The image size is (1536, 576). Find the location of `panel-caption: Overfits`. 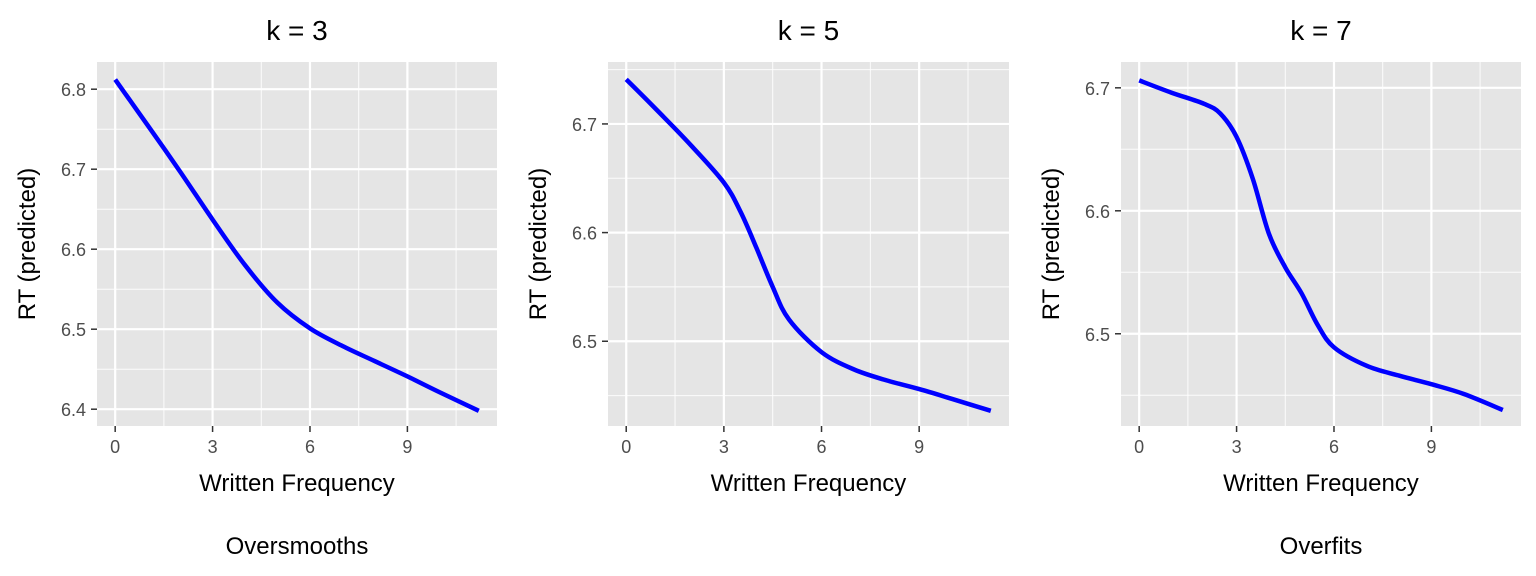

panel-caption: Overfits is located at coordinates (1321, 546).